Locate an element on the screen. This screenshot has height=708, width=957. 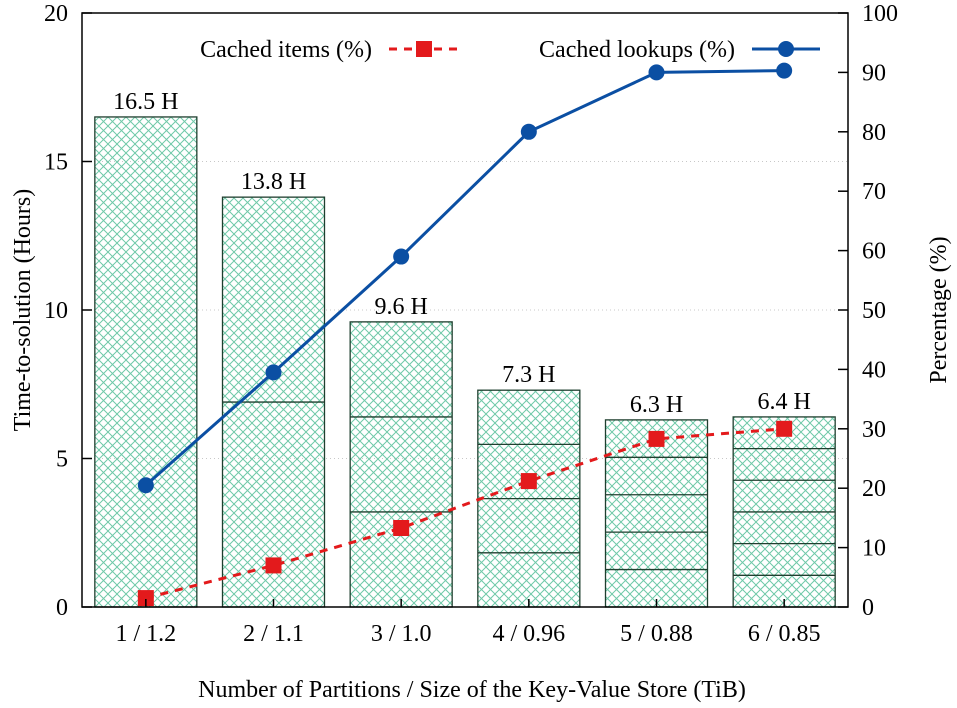
y-axis-label: Time-to-solution (Hours) is located at coordinates (23, 310).